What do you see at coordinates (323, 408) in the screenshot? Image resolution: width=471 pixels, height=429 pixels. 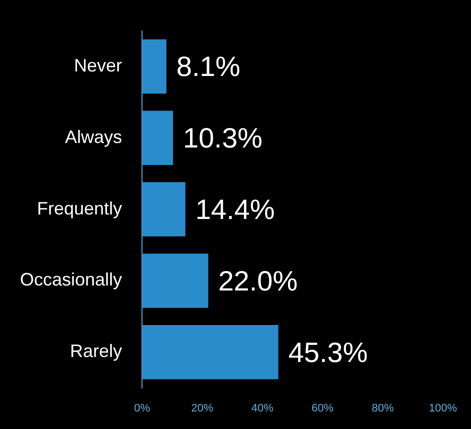 I see `x-tick-label: 60%` at bounding box center [323, 408].